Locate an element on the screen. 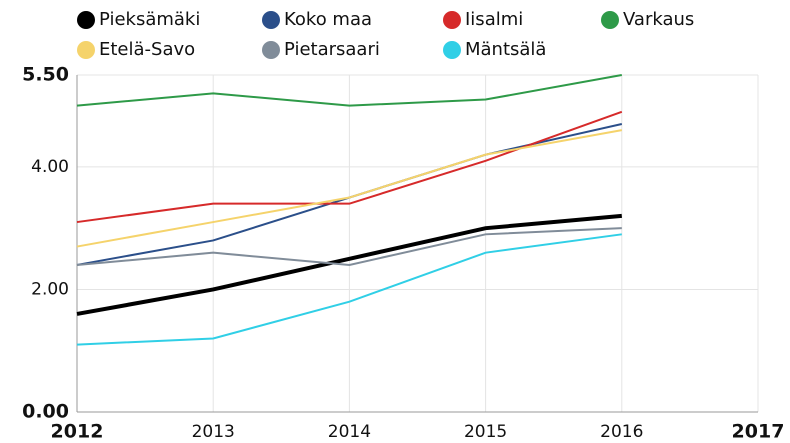  x-tick-label: 2015 is located at coordinates (485, 432).